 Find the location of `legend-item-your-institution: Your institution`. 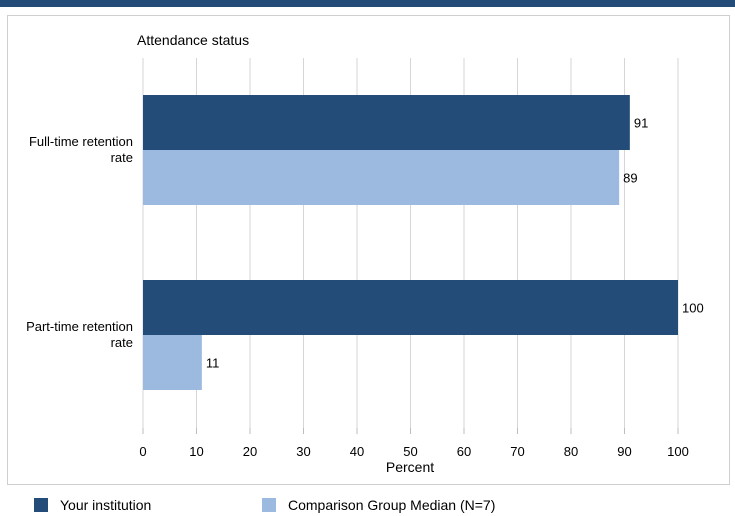

legend-item-your-institution: Your institution is located at coordinates (92, 505).